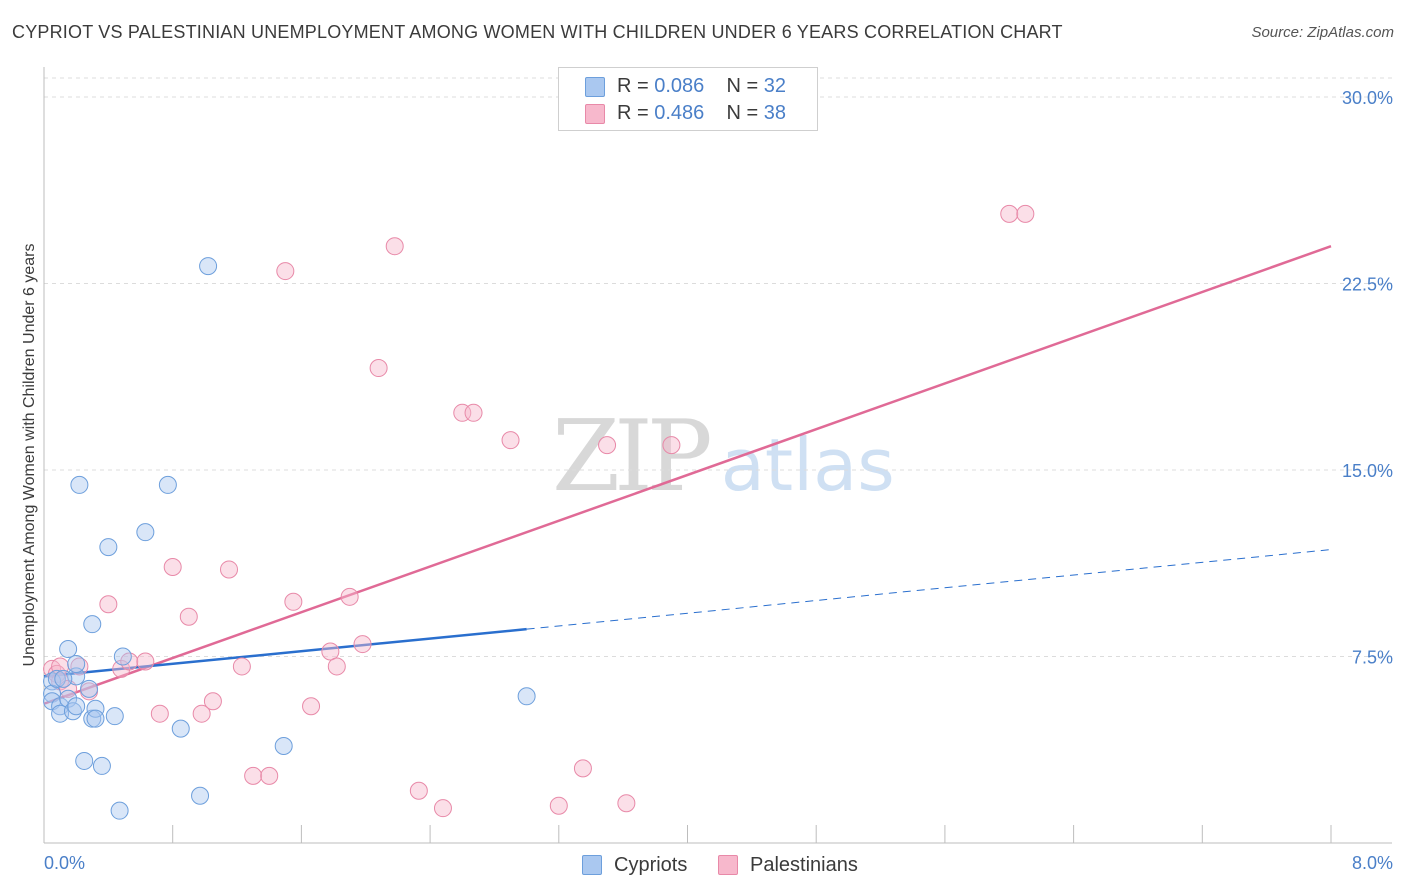 Image resolution: width=1406 pixels, height=892 pixels. I want to click on legend-swatch-palestinians, so click(595, 114).